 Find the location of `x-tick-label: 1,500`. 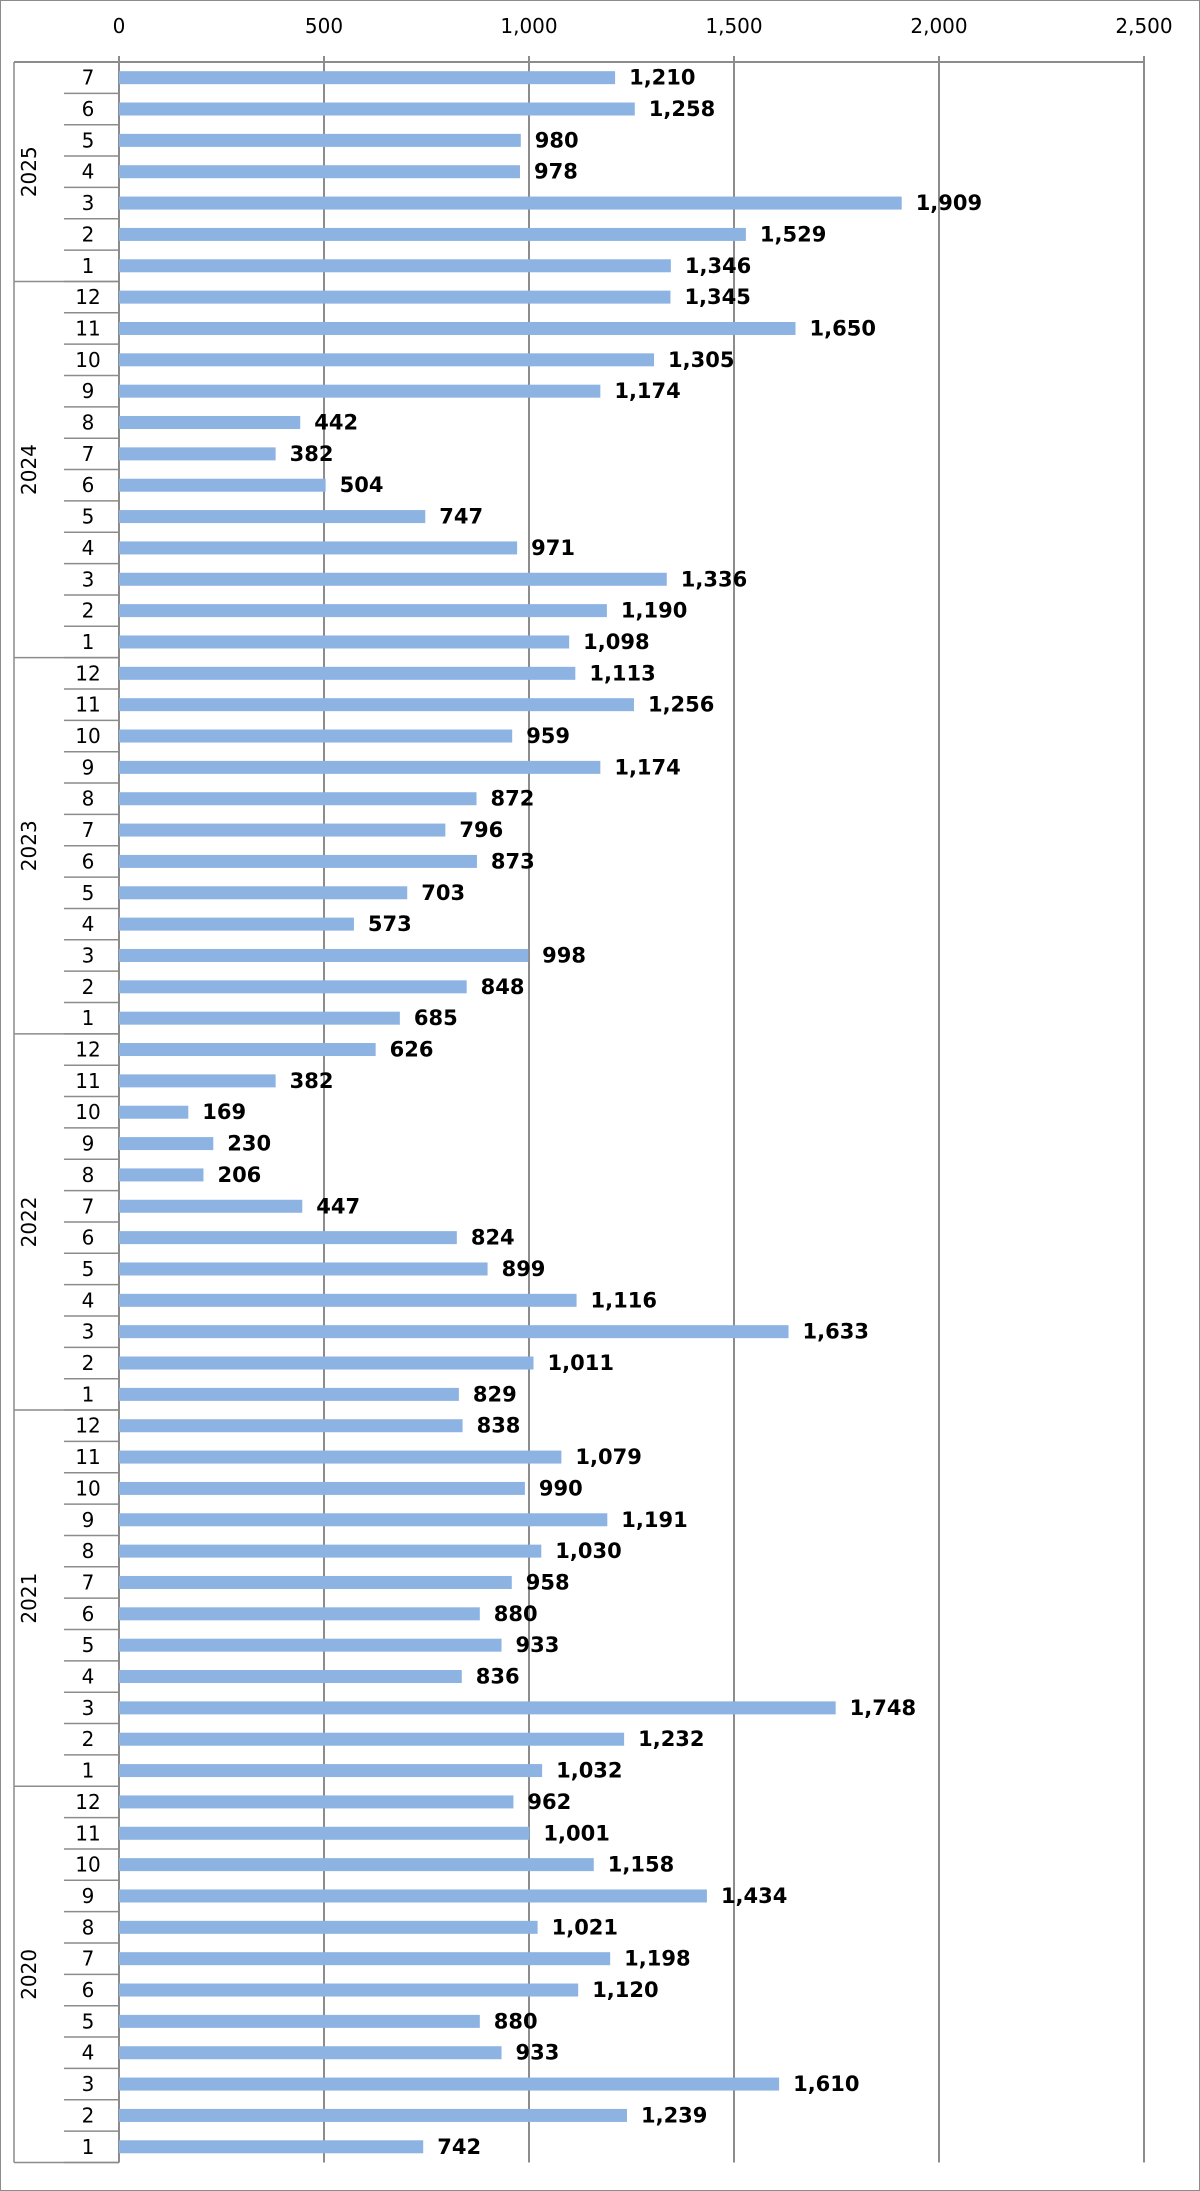

x-tick-label: 1,500 is located at coordinates (733, 26).